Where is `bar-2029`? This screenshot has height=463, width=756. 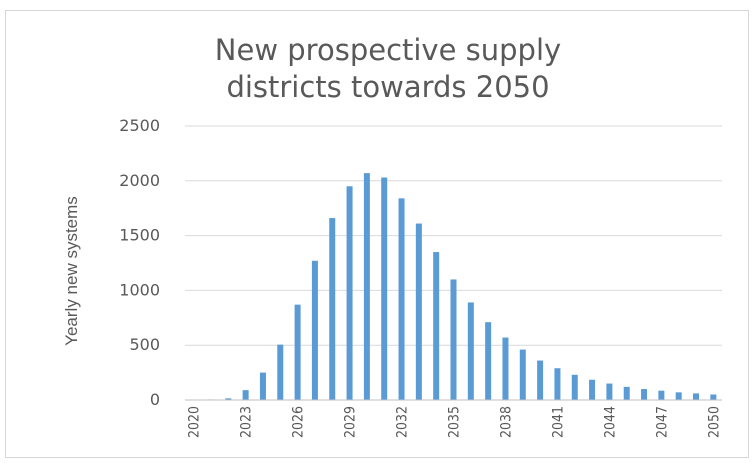 bar-2029 is located at coordinates (349, 293).